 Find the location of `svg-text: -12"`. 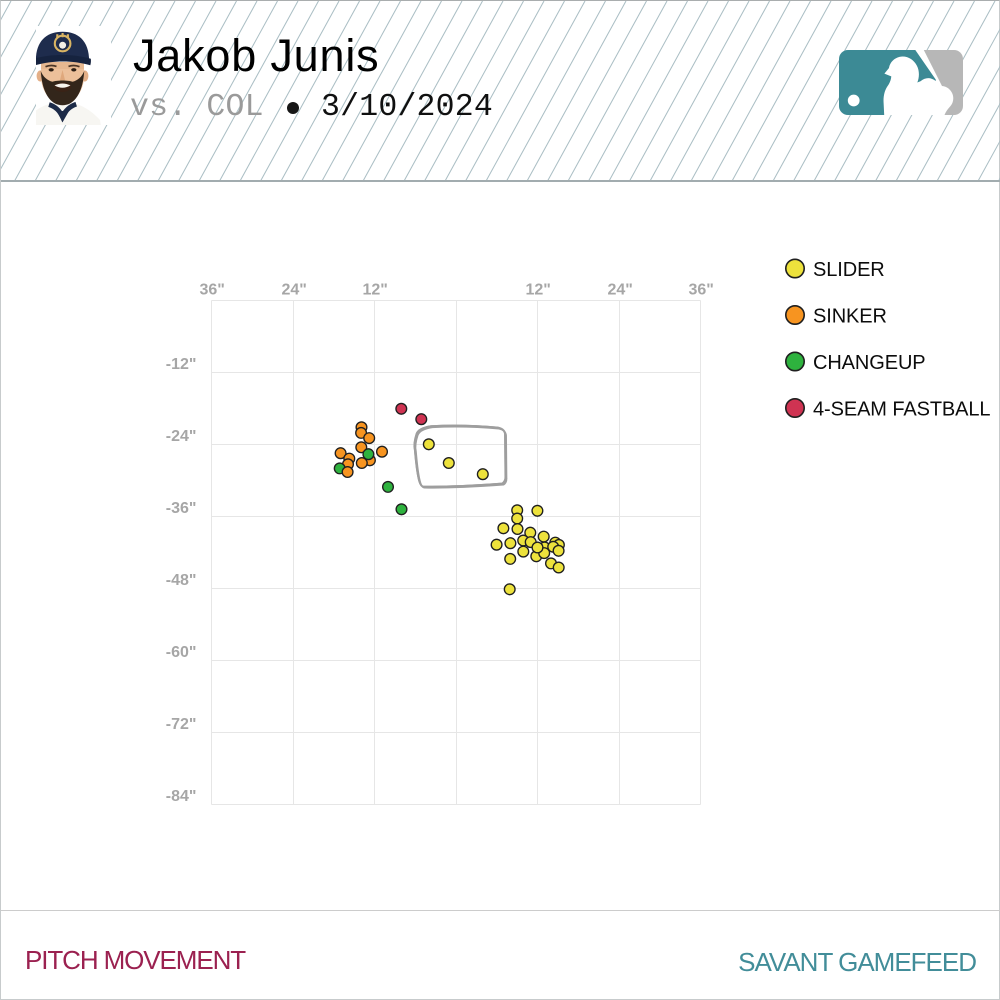

svg-text: -12" is located at coordinates (181, 364).